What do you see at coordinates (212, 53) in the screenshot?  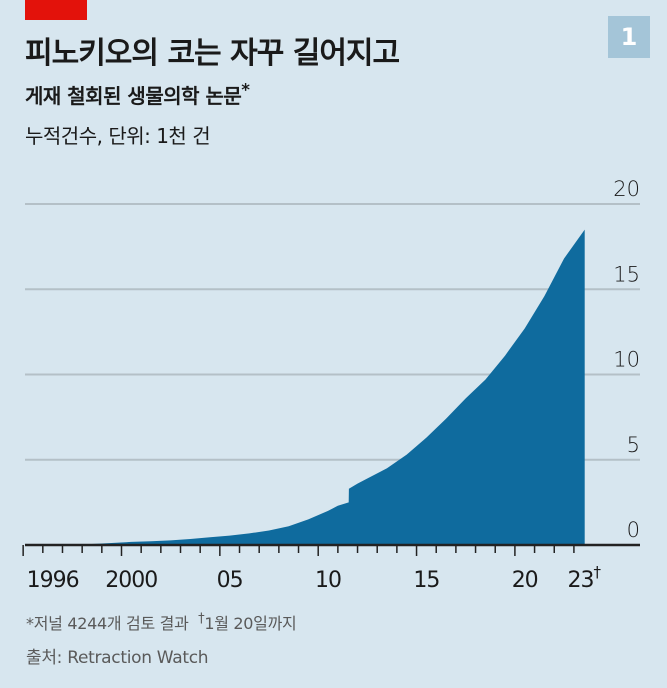 I see `chart-title: 피노키오의 코는 자꾸 길어지고` at bounding box center [212, 53].